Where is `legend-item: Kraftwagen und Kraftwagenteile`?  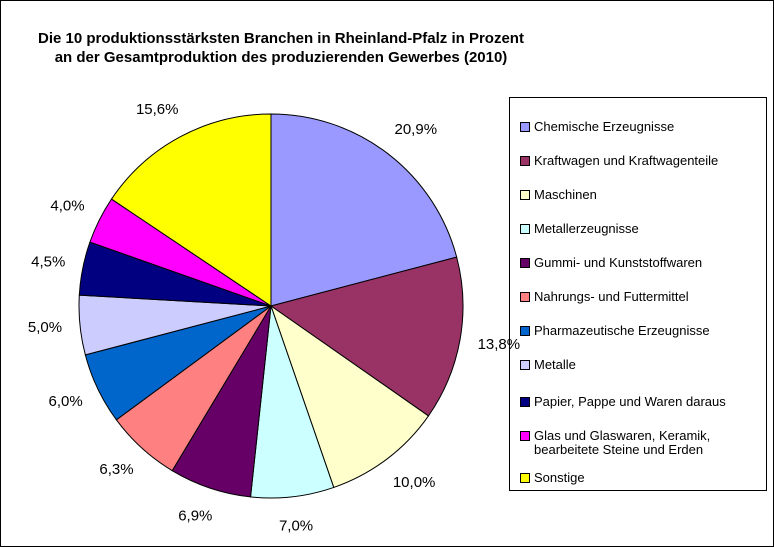 legend-item: Kraftwagen und Kraftwagenteile is located at coordinates (641, 161).